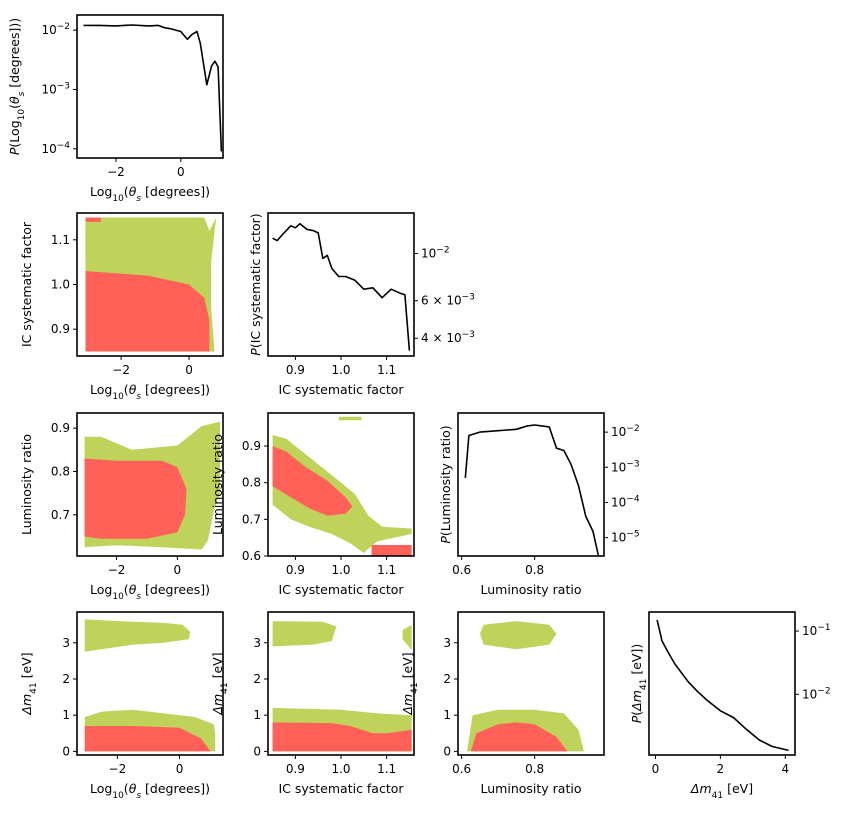 This screenshot has height=813, width=848. Describe the element at coordinates (721, 791) in the screenshot. I see `x-axis-label: Δm41 [eV]` at that location.